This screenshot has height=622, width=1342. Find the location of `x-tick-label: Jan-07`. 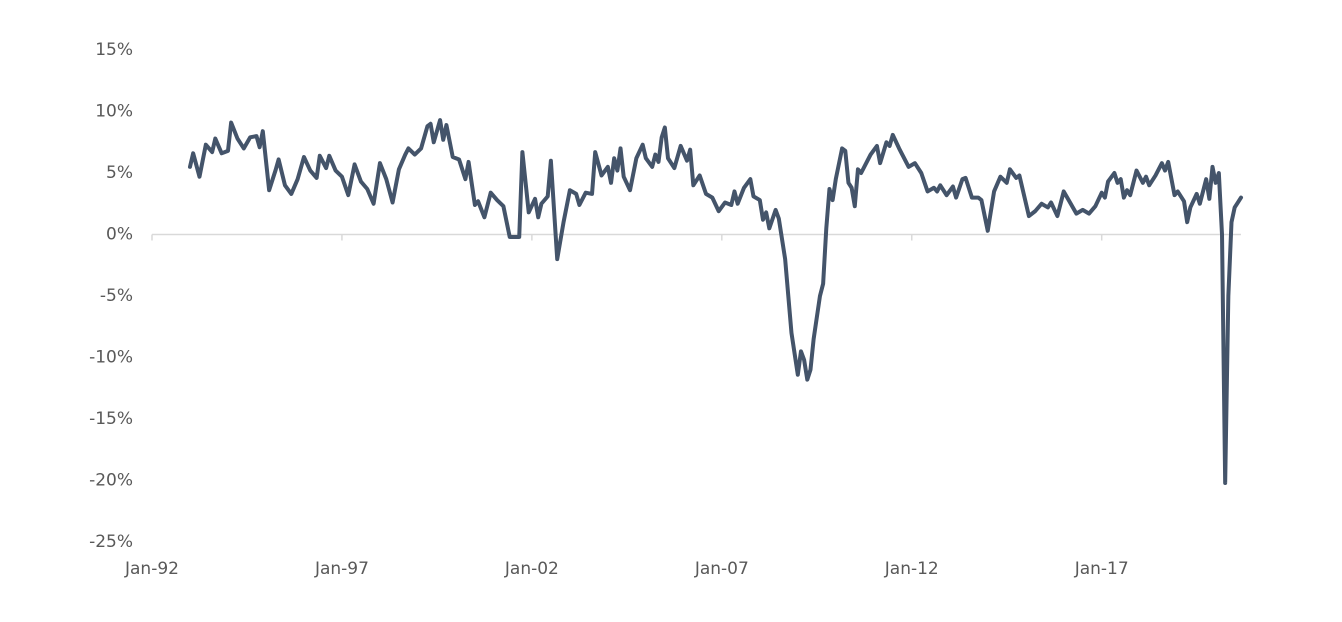

x-tick-label: Jan-07 is located at coordinates (721, 569).